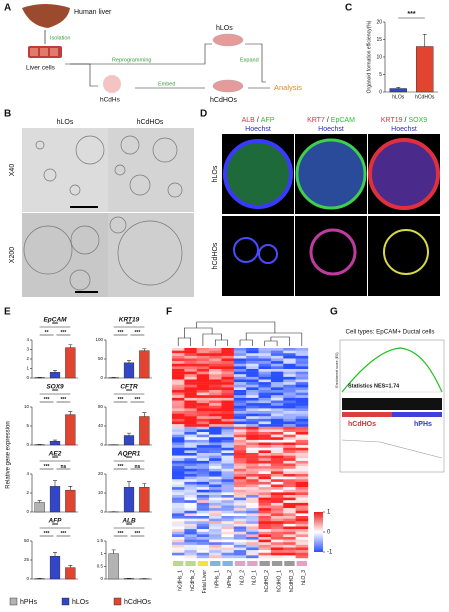 The image size is (449, 612). I want to click on panel-letter: G, so click(334, 312).